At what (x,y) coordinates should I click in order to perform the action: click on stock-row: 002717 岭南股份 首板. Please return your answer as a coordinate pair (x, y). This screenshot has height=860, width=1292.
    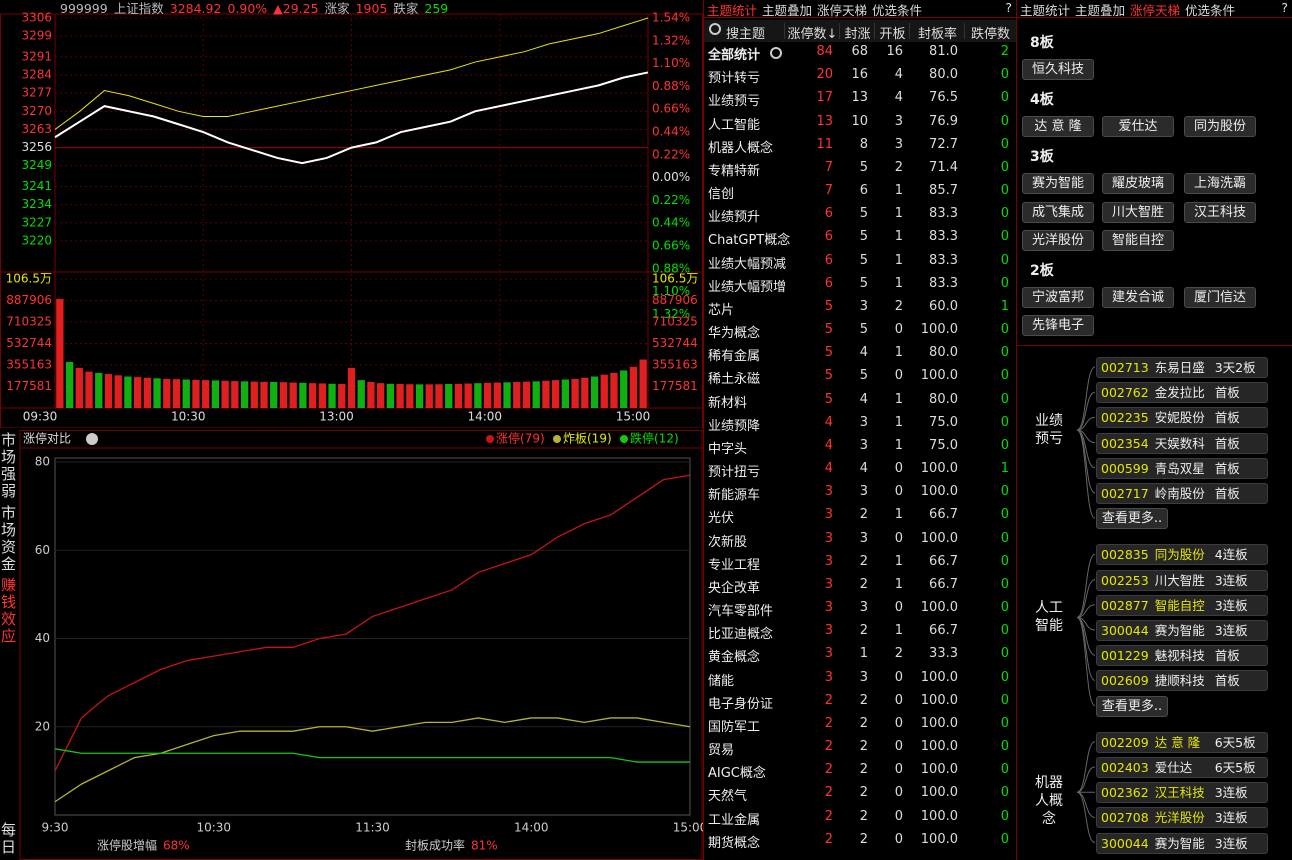
    Looking at the image, I should click on (1182, 493).